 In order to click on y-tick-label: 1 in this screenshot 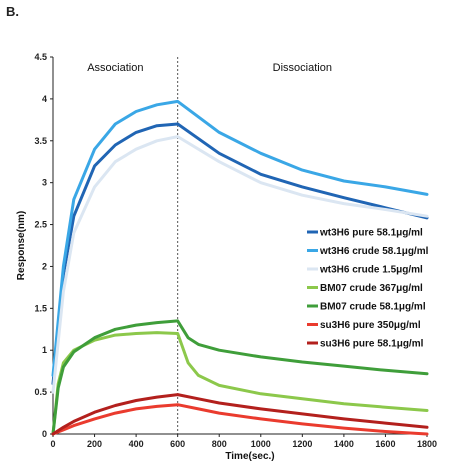, I will do `click(44, 350)`.